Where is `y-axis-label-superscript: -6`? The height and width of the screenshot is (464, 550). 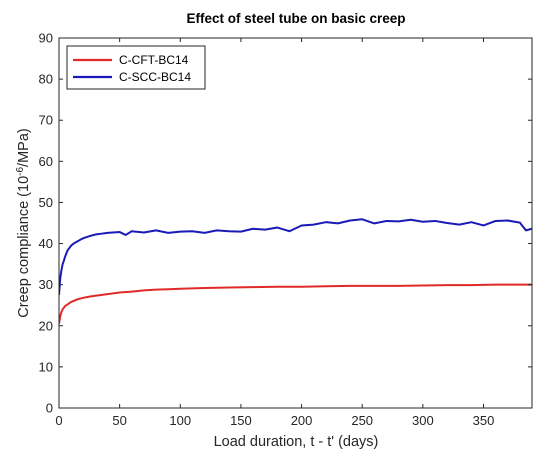 y-axis-label-superscript: -6 is located at coordinates (20, 171).